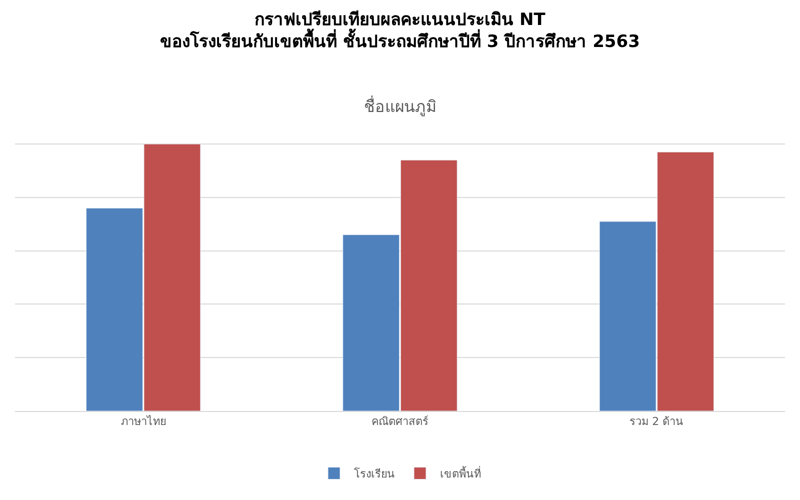 The width and height of the screenshot is (800, 500). Describe the element at coordinates (400, 421) in the screenshot. I see `x-tick-label: คณิตศาสตร์` at that location.